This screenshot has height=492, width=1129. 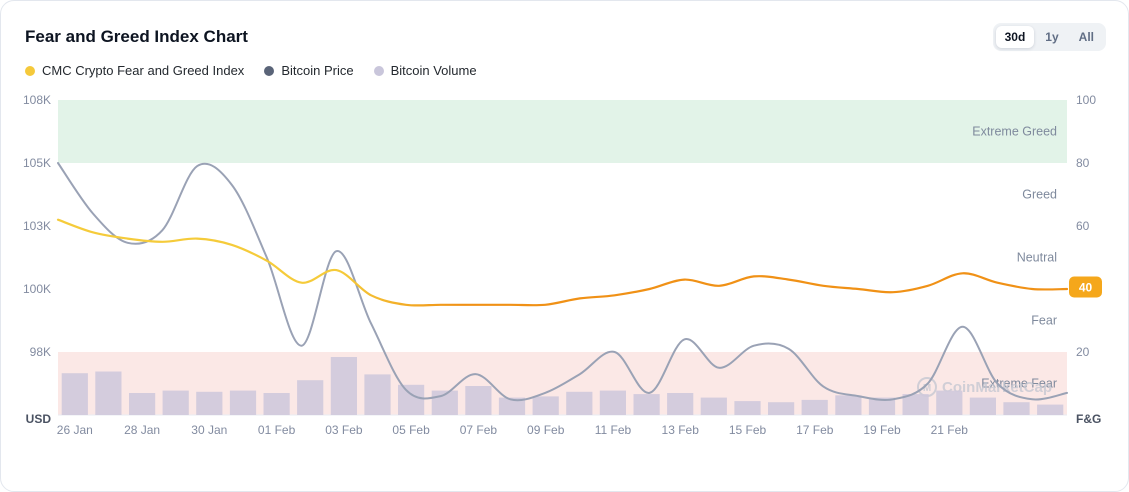 What do you see at coordinates (37, 259) in the screenshot?
I see `price-axis: 108K 105K 103K 100K 98K USD` at bounding box center [37, 259].